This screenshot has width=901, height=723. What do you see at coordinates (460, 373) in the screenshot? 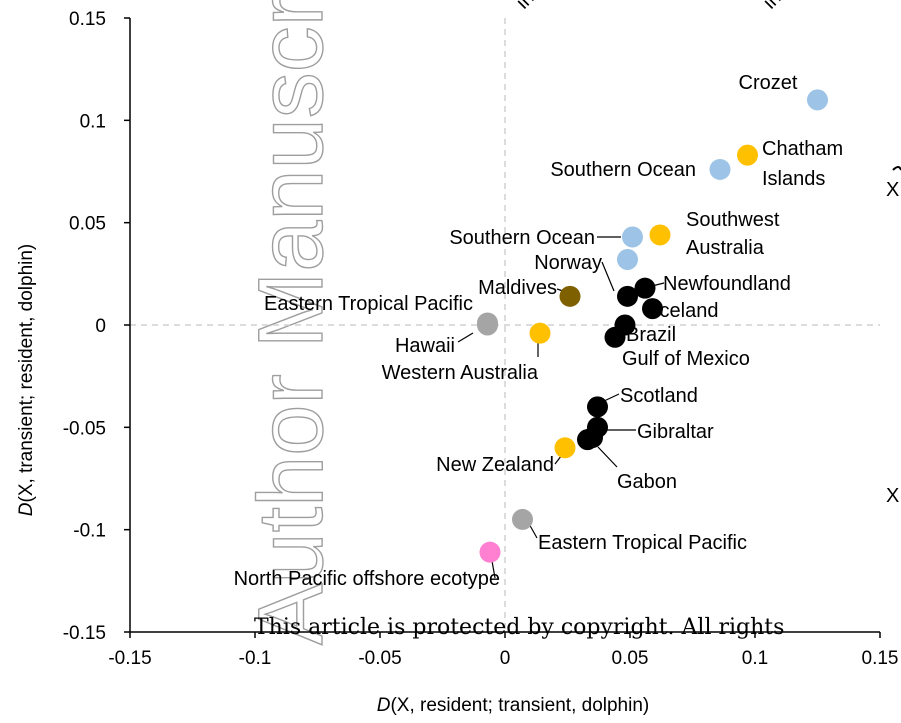
I see `point-label: Western Australia` at bounding box center [460, 373].